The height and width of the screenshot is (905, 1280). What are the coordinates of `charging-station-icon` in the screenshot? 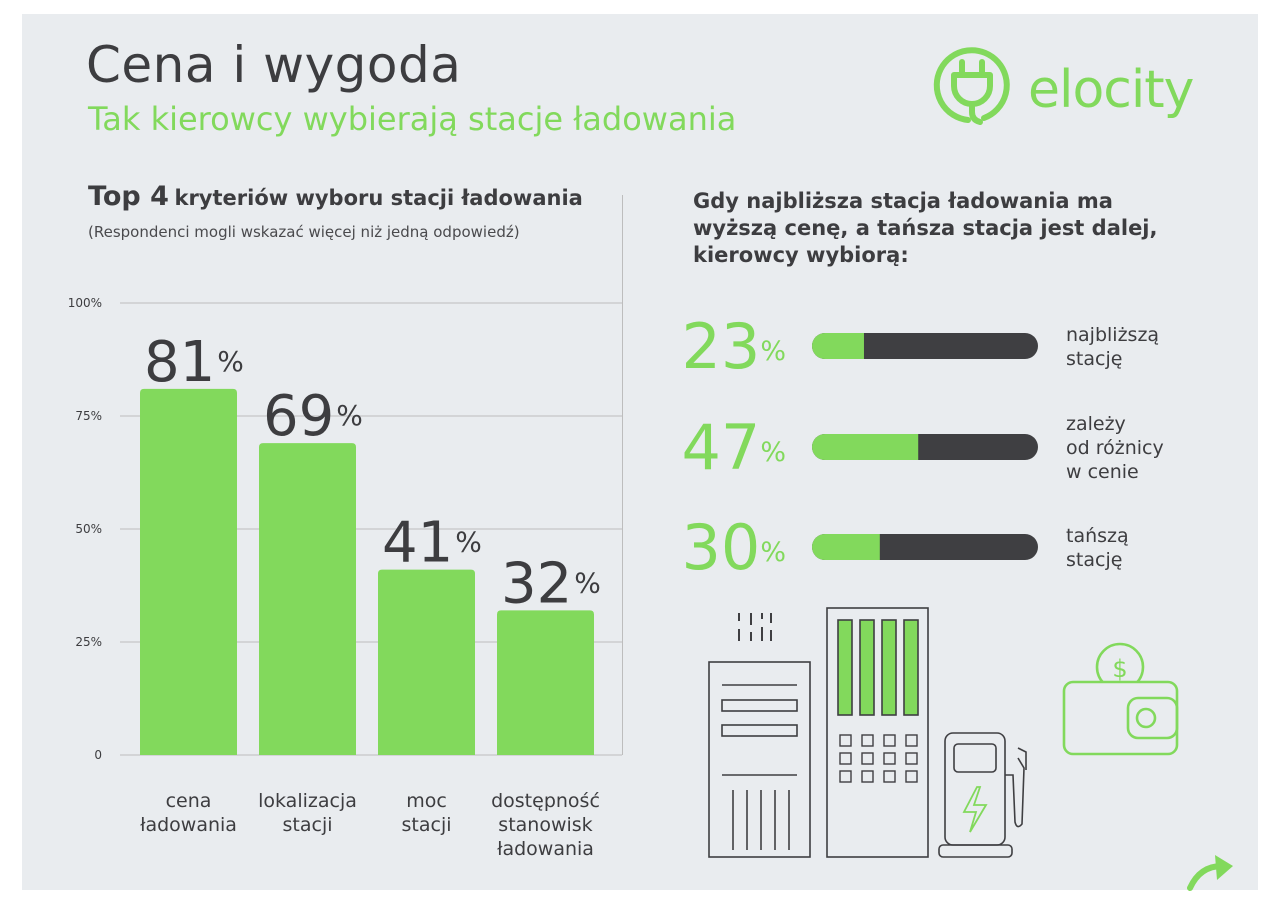 It's located at (877, 732).